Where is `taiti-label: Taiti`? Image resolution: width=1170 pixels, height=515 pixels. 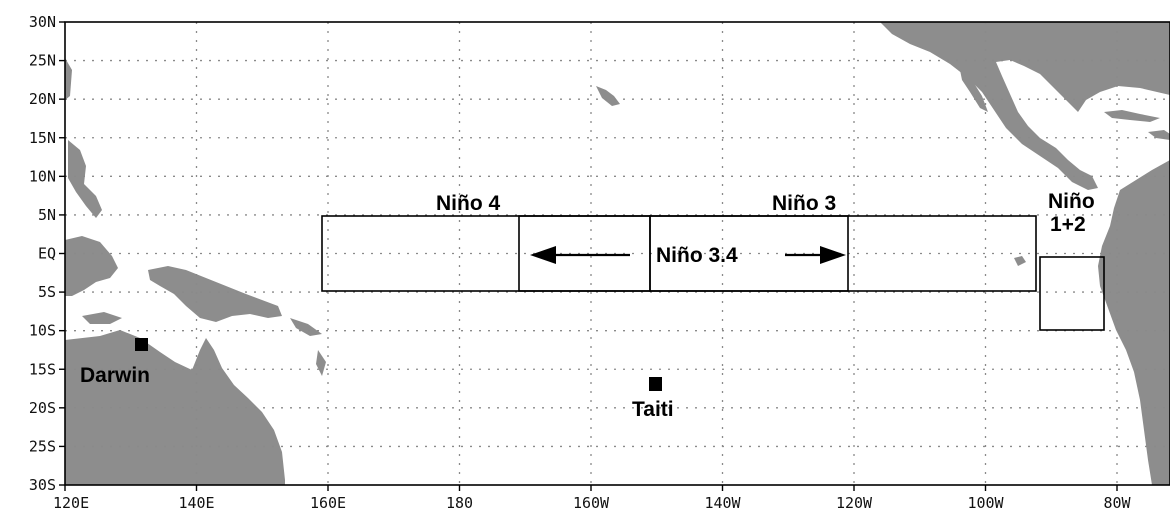 taiti-label: Taiti is located at coordinates (653, 409).